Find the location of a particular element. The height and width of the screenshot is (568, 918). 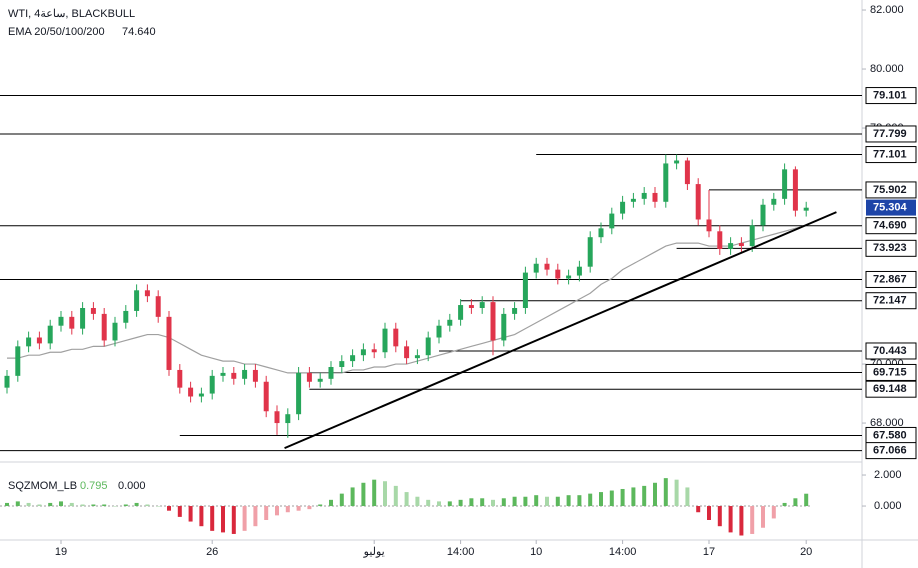

y-tick-label: 2.000 is located at coordinates (888, 475).